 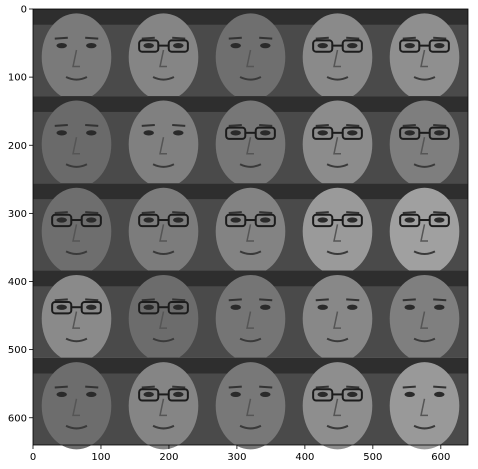 What do you see at coordinates (20, 214) in the screenshot?
I see `y-axis-ticks: 0 100 200 300 400 500 600` at bounding box center [20, 214].